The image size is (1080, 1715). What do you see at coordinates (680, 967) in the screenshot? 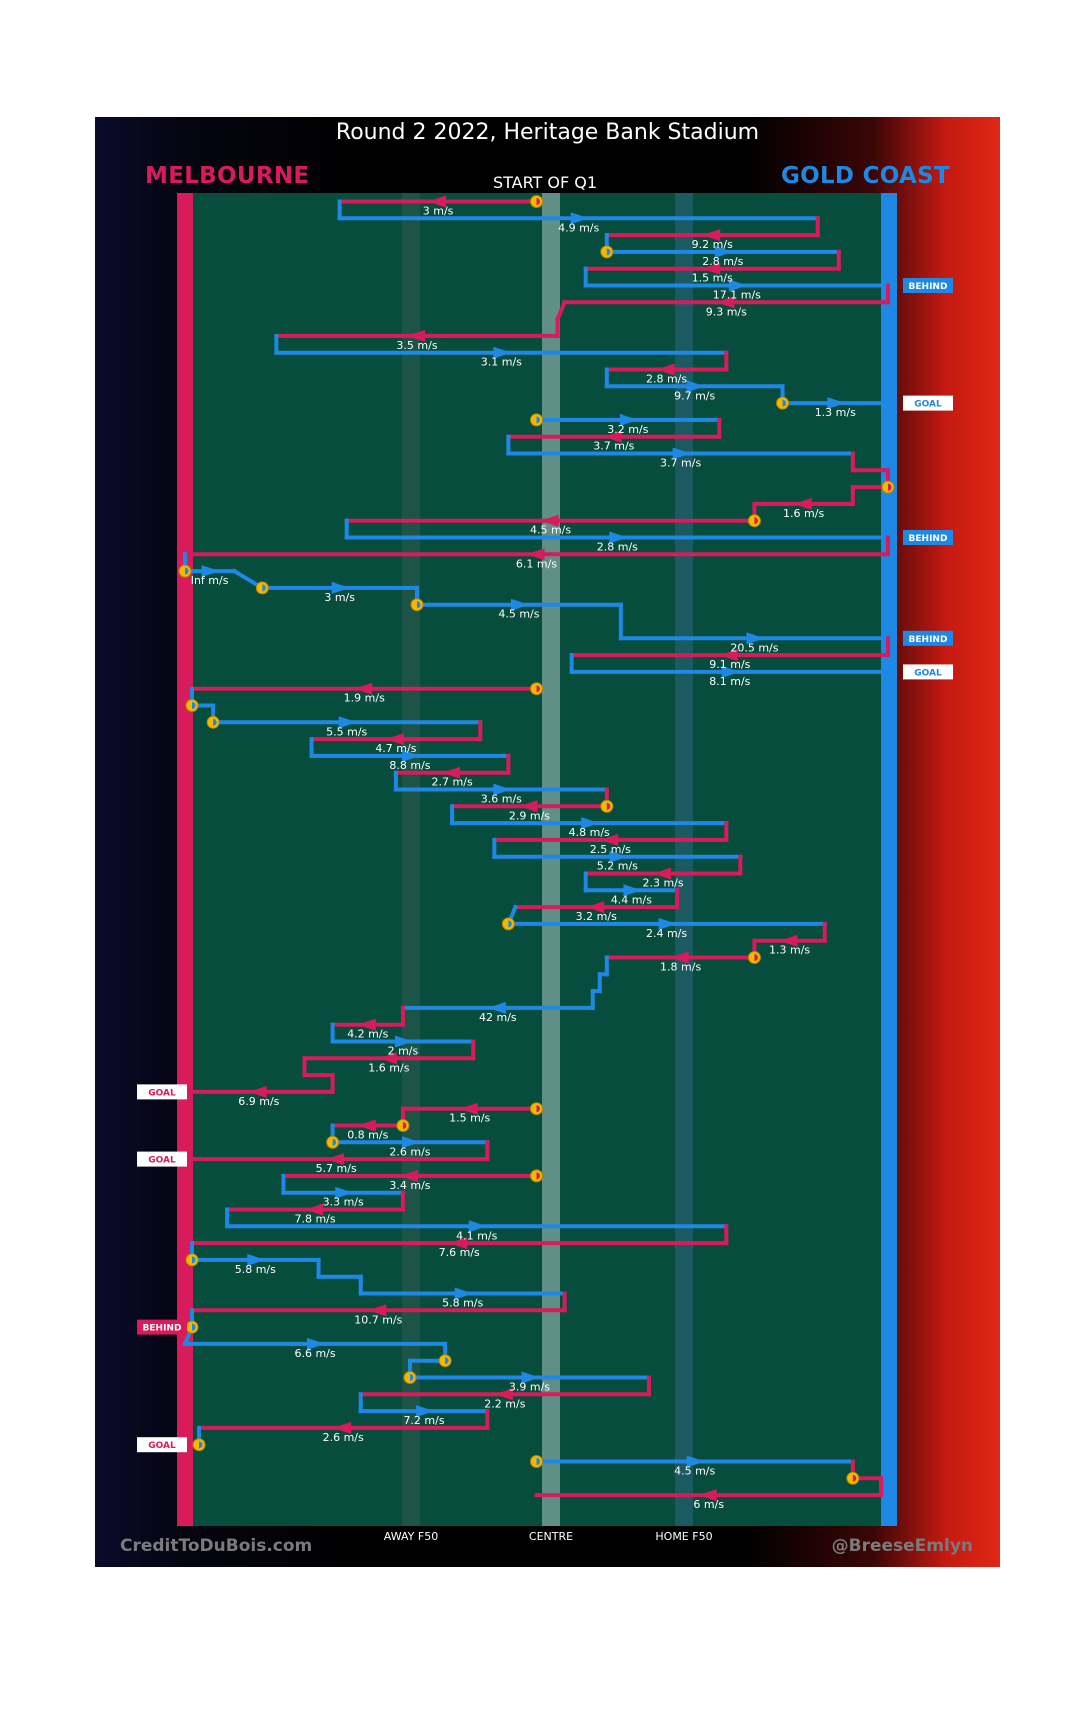
I see `speed-label: 1.8 m/s` at bounding box center [680, 967].